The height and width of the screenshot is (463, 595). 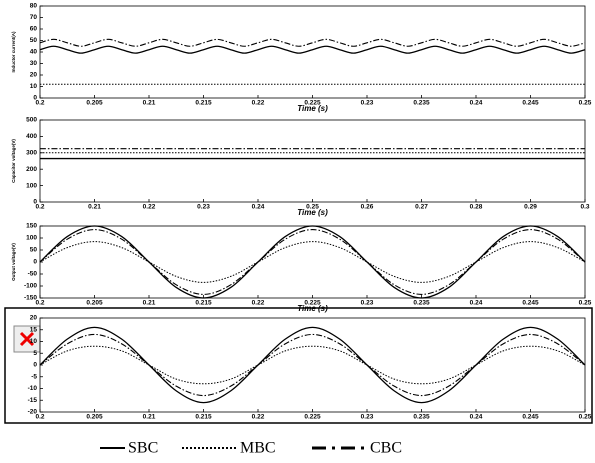 What do you see at coordinates (34, 329) in the screenshot?
I see `y-tick-label: 15` at bounding box center [34, 329].